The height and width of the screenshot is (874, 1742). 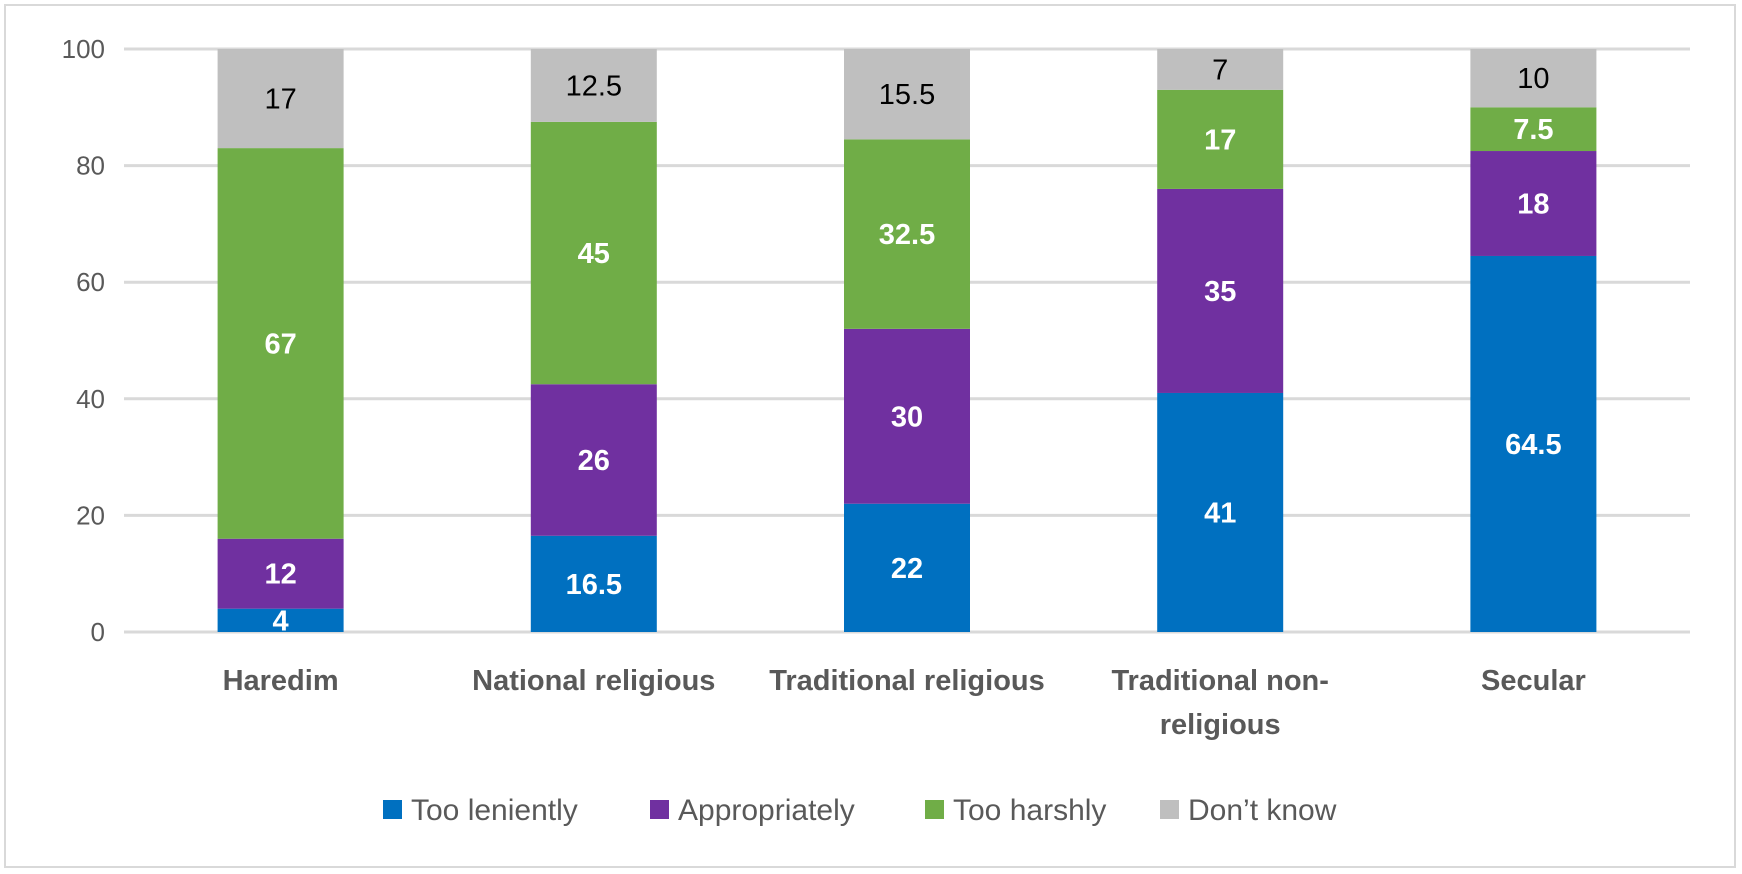 I want to click on data-label: 45, so click(x=594, y=254).